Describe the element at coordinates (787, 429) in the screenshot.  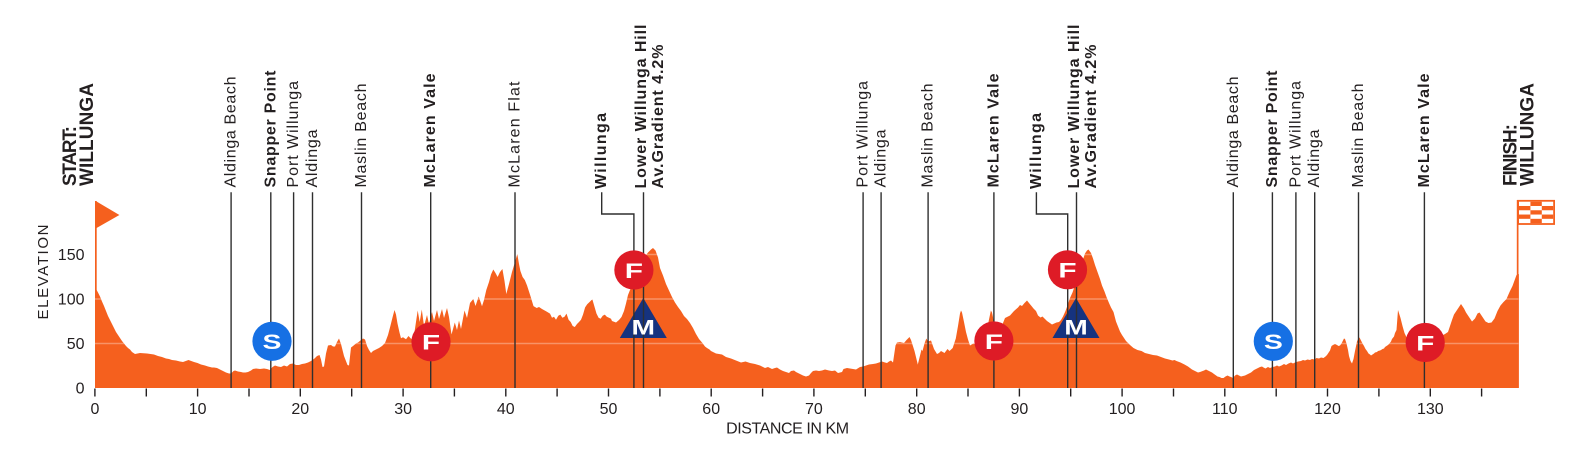
I see `svg-text: DISTANCE IN KM` at that location.